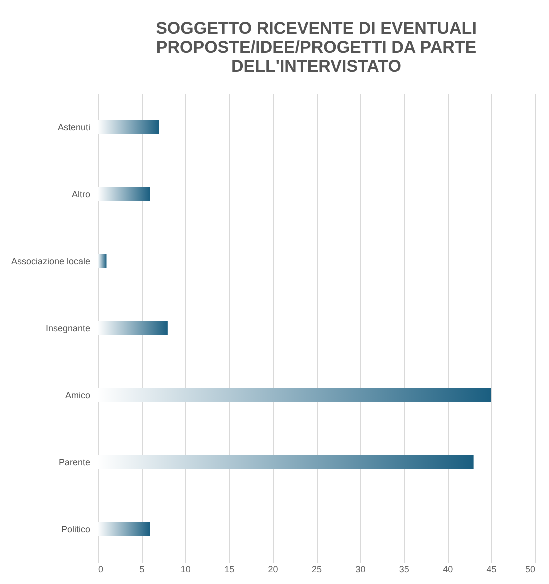 The height and width of the screenshot is (584, 549). I want to click on chart-title: SOGGETTO RICEVENTE DI EVENTUALI PROPOSTE/IDEE/PROGETTI DA PARTE DELL'INTERVISTATO, so click(316, 47).